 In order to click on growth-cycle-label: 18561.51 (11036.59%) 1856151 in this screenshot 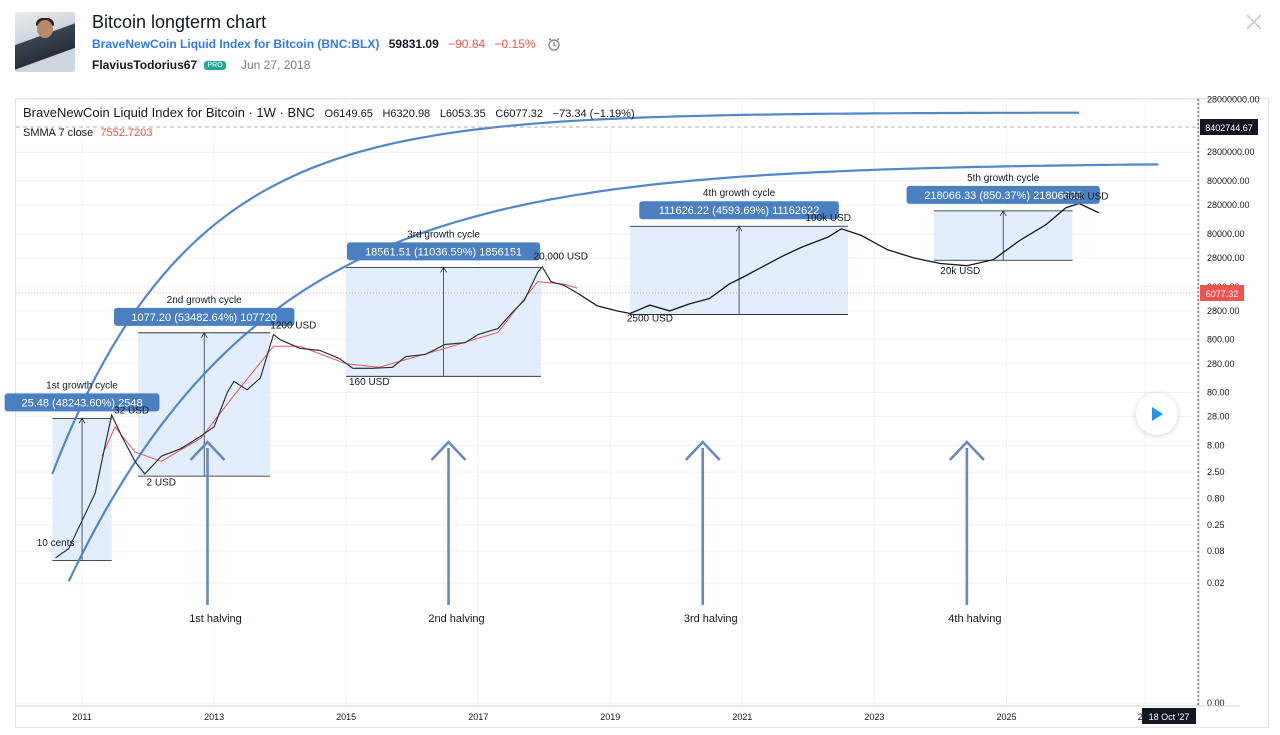, I will do `click(443, 252)`.